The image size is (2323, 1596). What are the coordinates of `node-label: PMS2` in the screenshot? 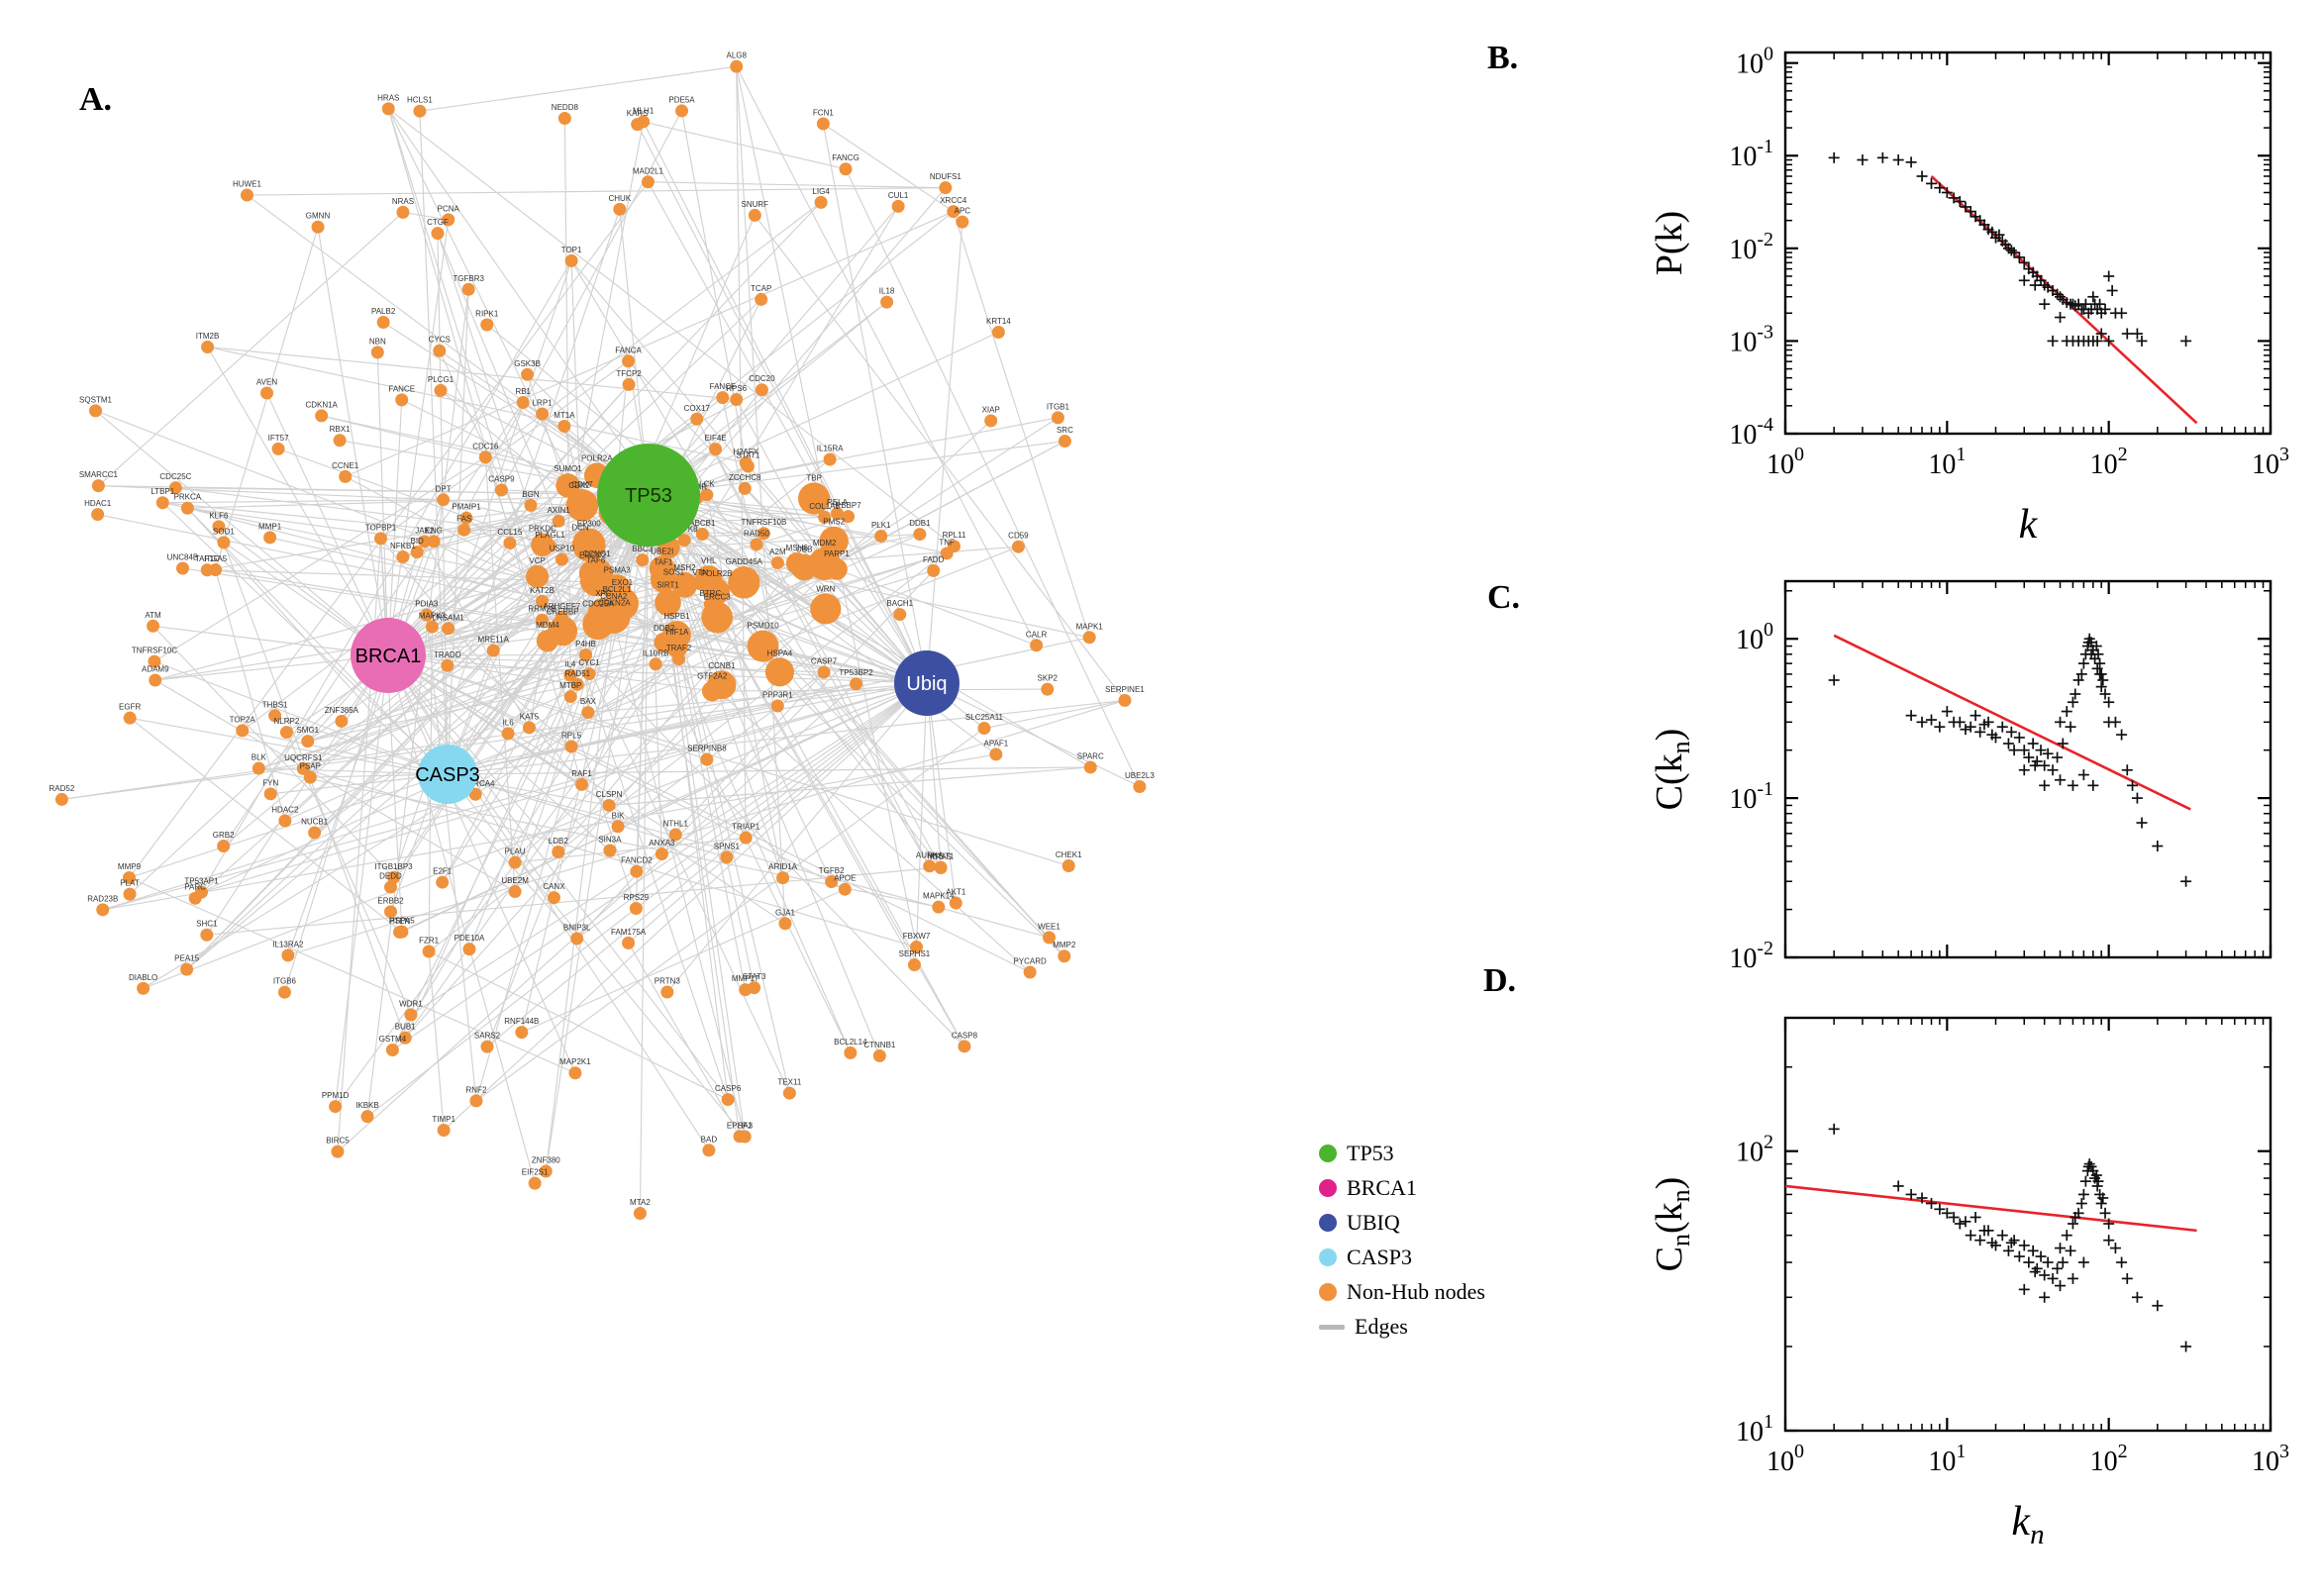 It's located at (834, 522).